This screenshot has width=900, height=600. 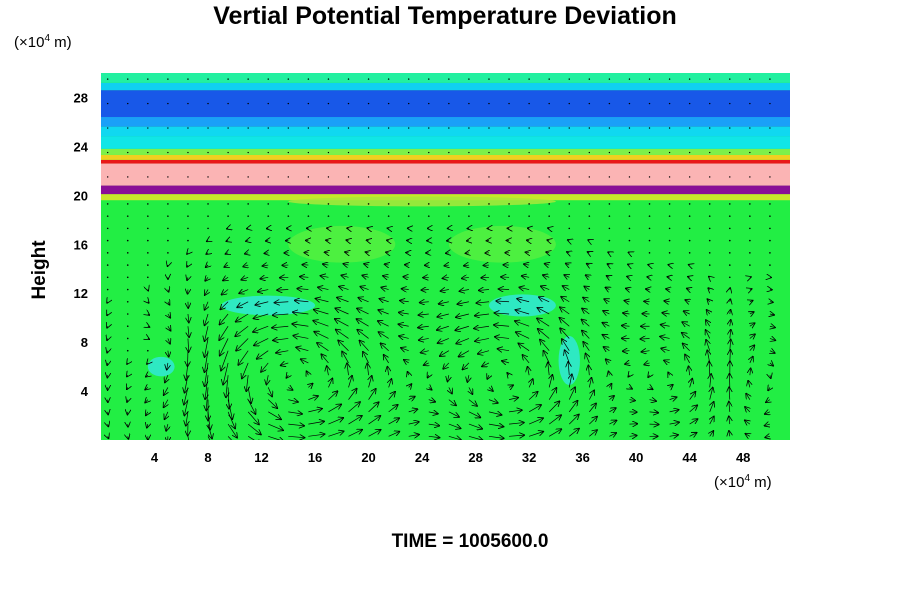 I want to click on x-tick-label: 48, so click(x=743, y=457).